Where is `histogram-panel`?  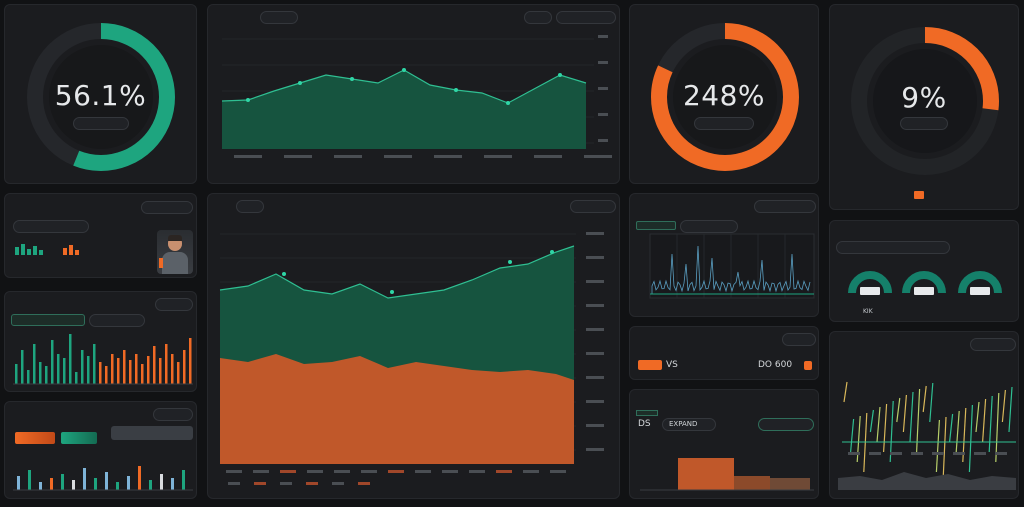 histogram-panel is located at coordinates (100, 450).